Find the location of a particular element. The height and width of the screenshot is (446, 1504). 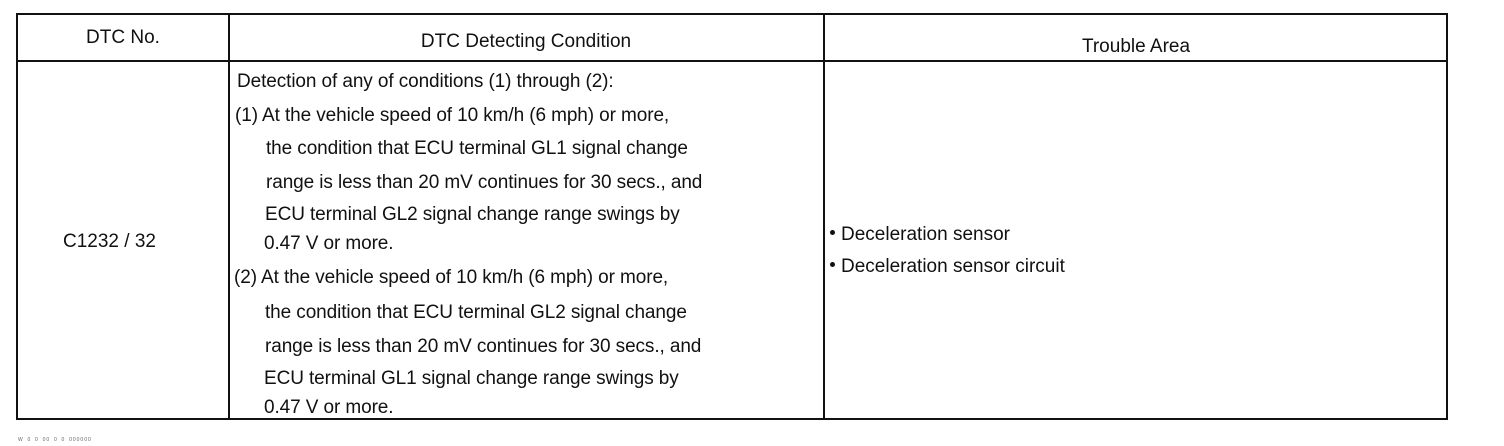

condition-line-2e: 0.47 V or more. is located at coordinates (329, 407).